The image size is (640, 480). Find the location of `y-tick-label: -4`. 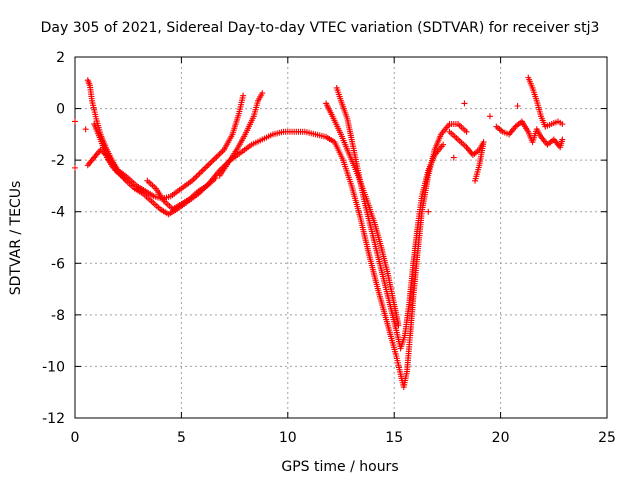

y-tick-label: -4 is located at coordinates (58, 213).